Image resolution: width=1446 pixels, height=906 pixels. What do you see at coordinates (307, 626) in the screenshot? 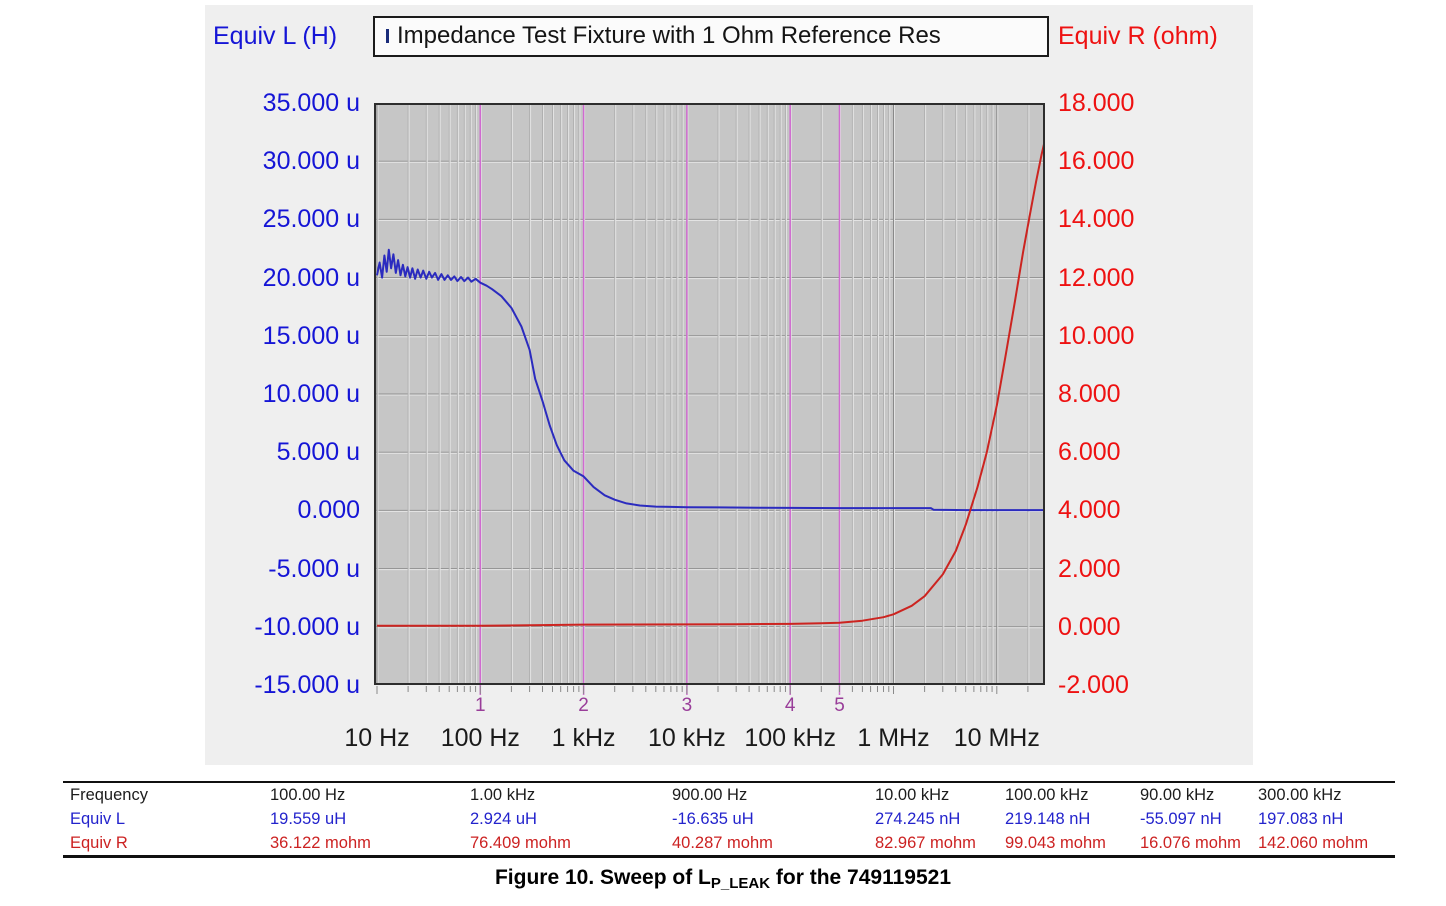
I see `y-left-tick-9: -10.000 u` at bounding box center [307, 626].